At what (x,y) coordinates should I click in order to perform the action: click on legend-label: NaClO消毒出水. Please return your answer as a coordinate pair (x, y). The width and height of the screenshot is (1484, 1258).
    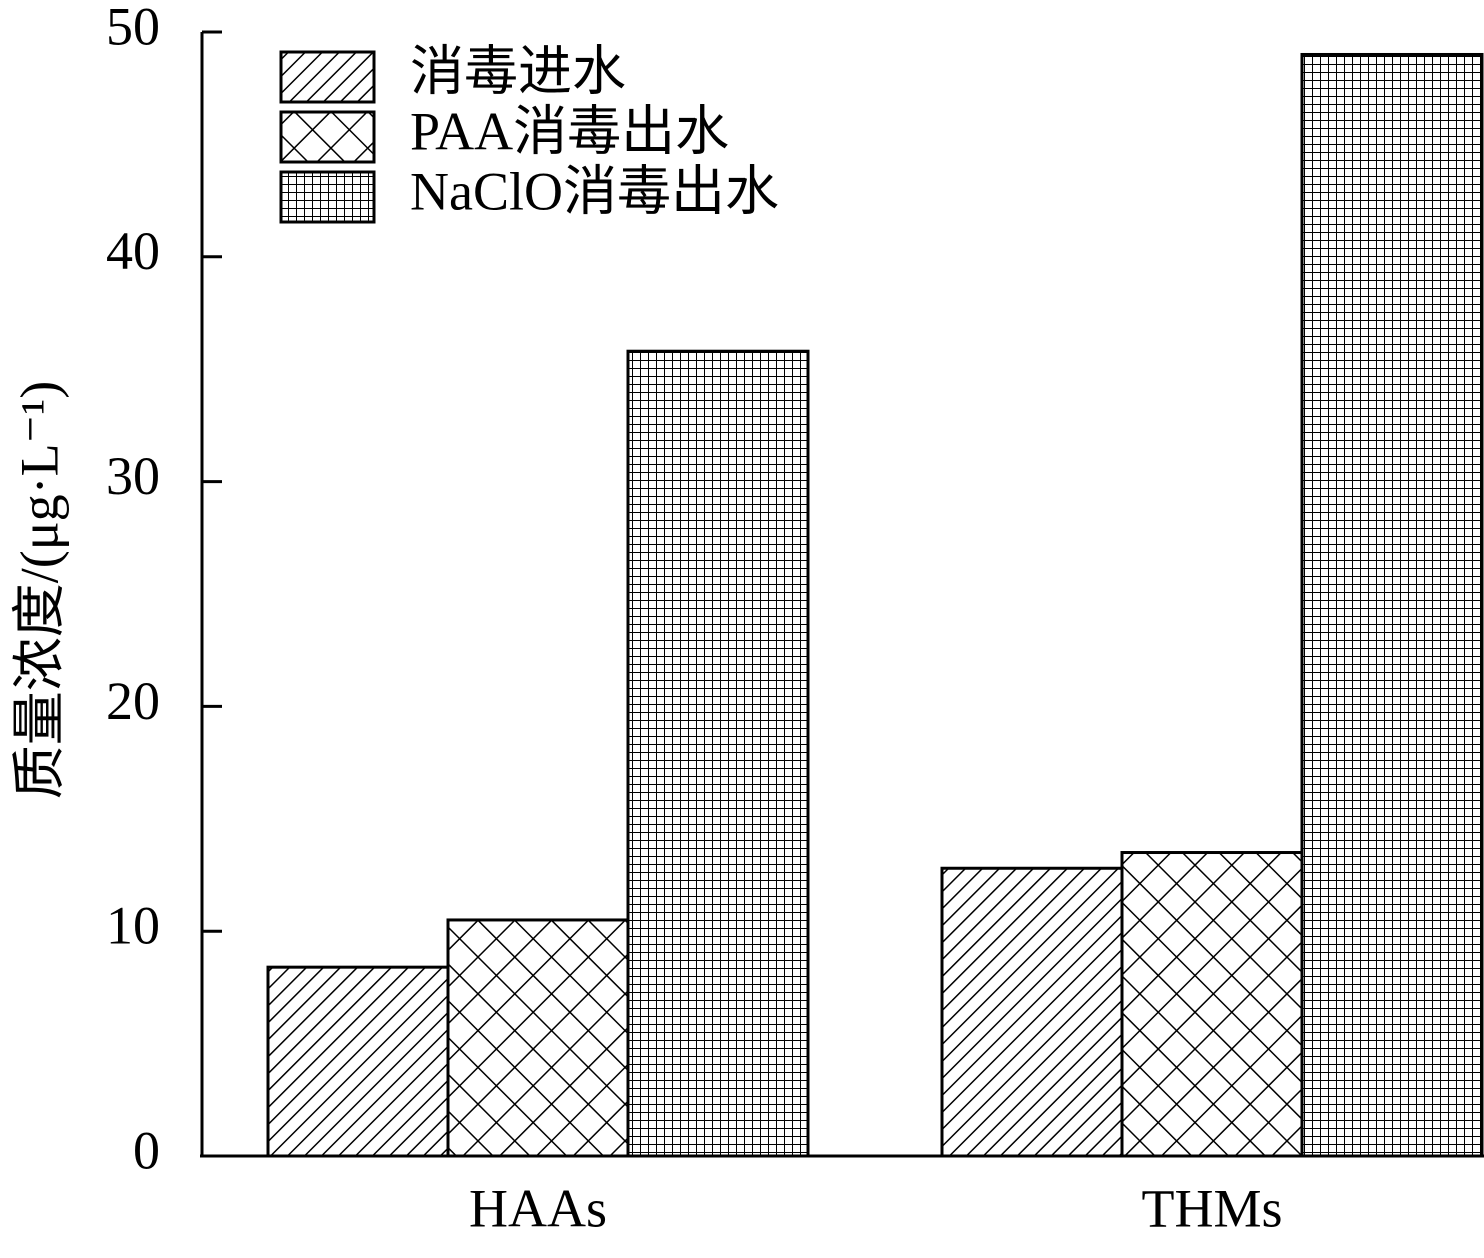
    Looking at the image, I should click on (594, 191).